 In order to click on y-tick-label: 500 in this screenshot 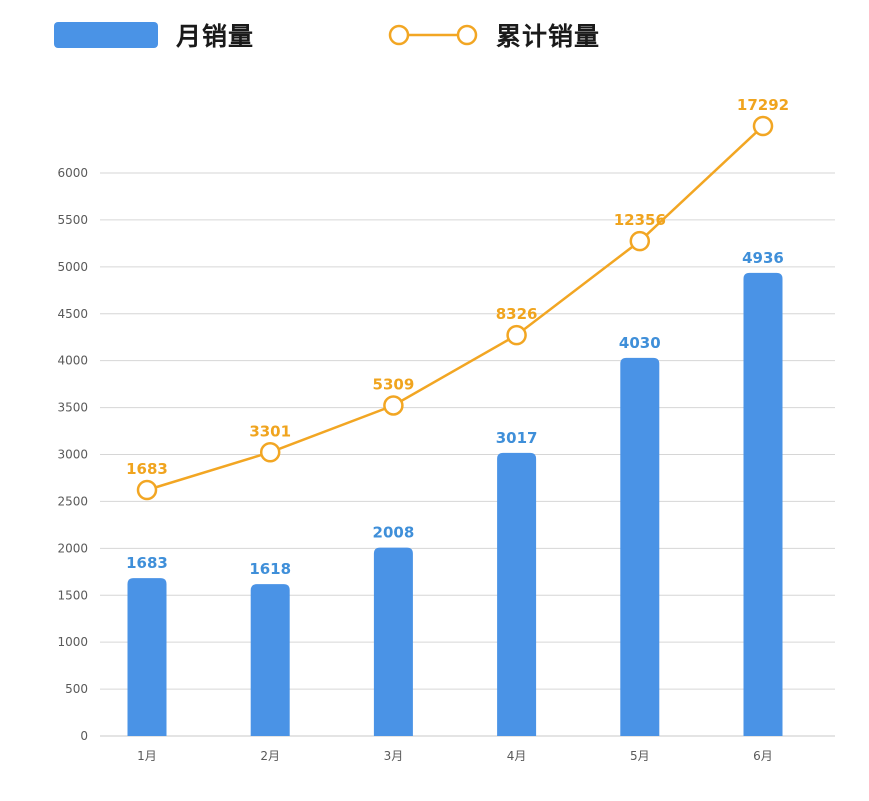, I will do `click(76, 689)`.